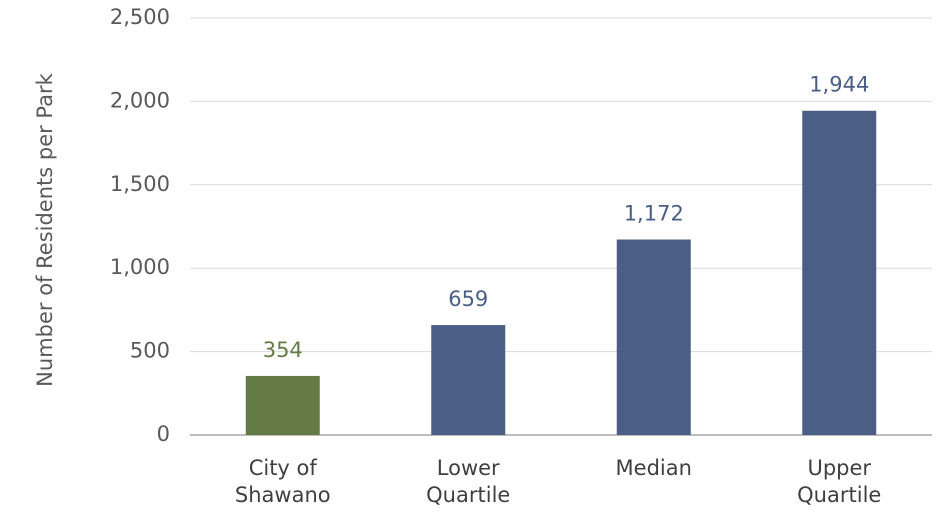 Image resolution: width=938 pixels, height=515 pixels. What do you see at coordinates (150, 351) in the screenshot?
I see `y-tick-label: 500` at bounding box center [150, 351].